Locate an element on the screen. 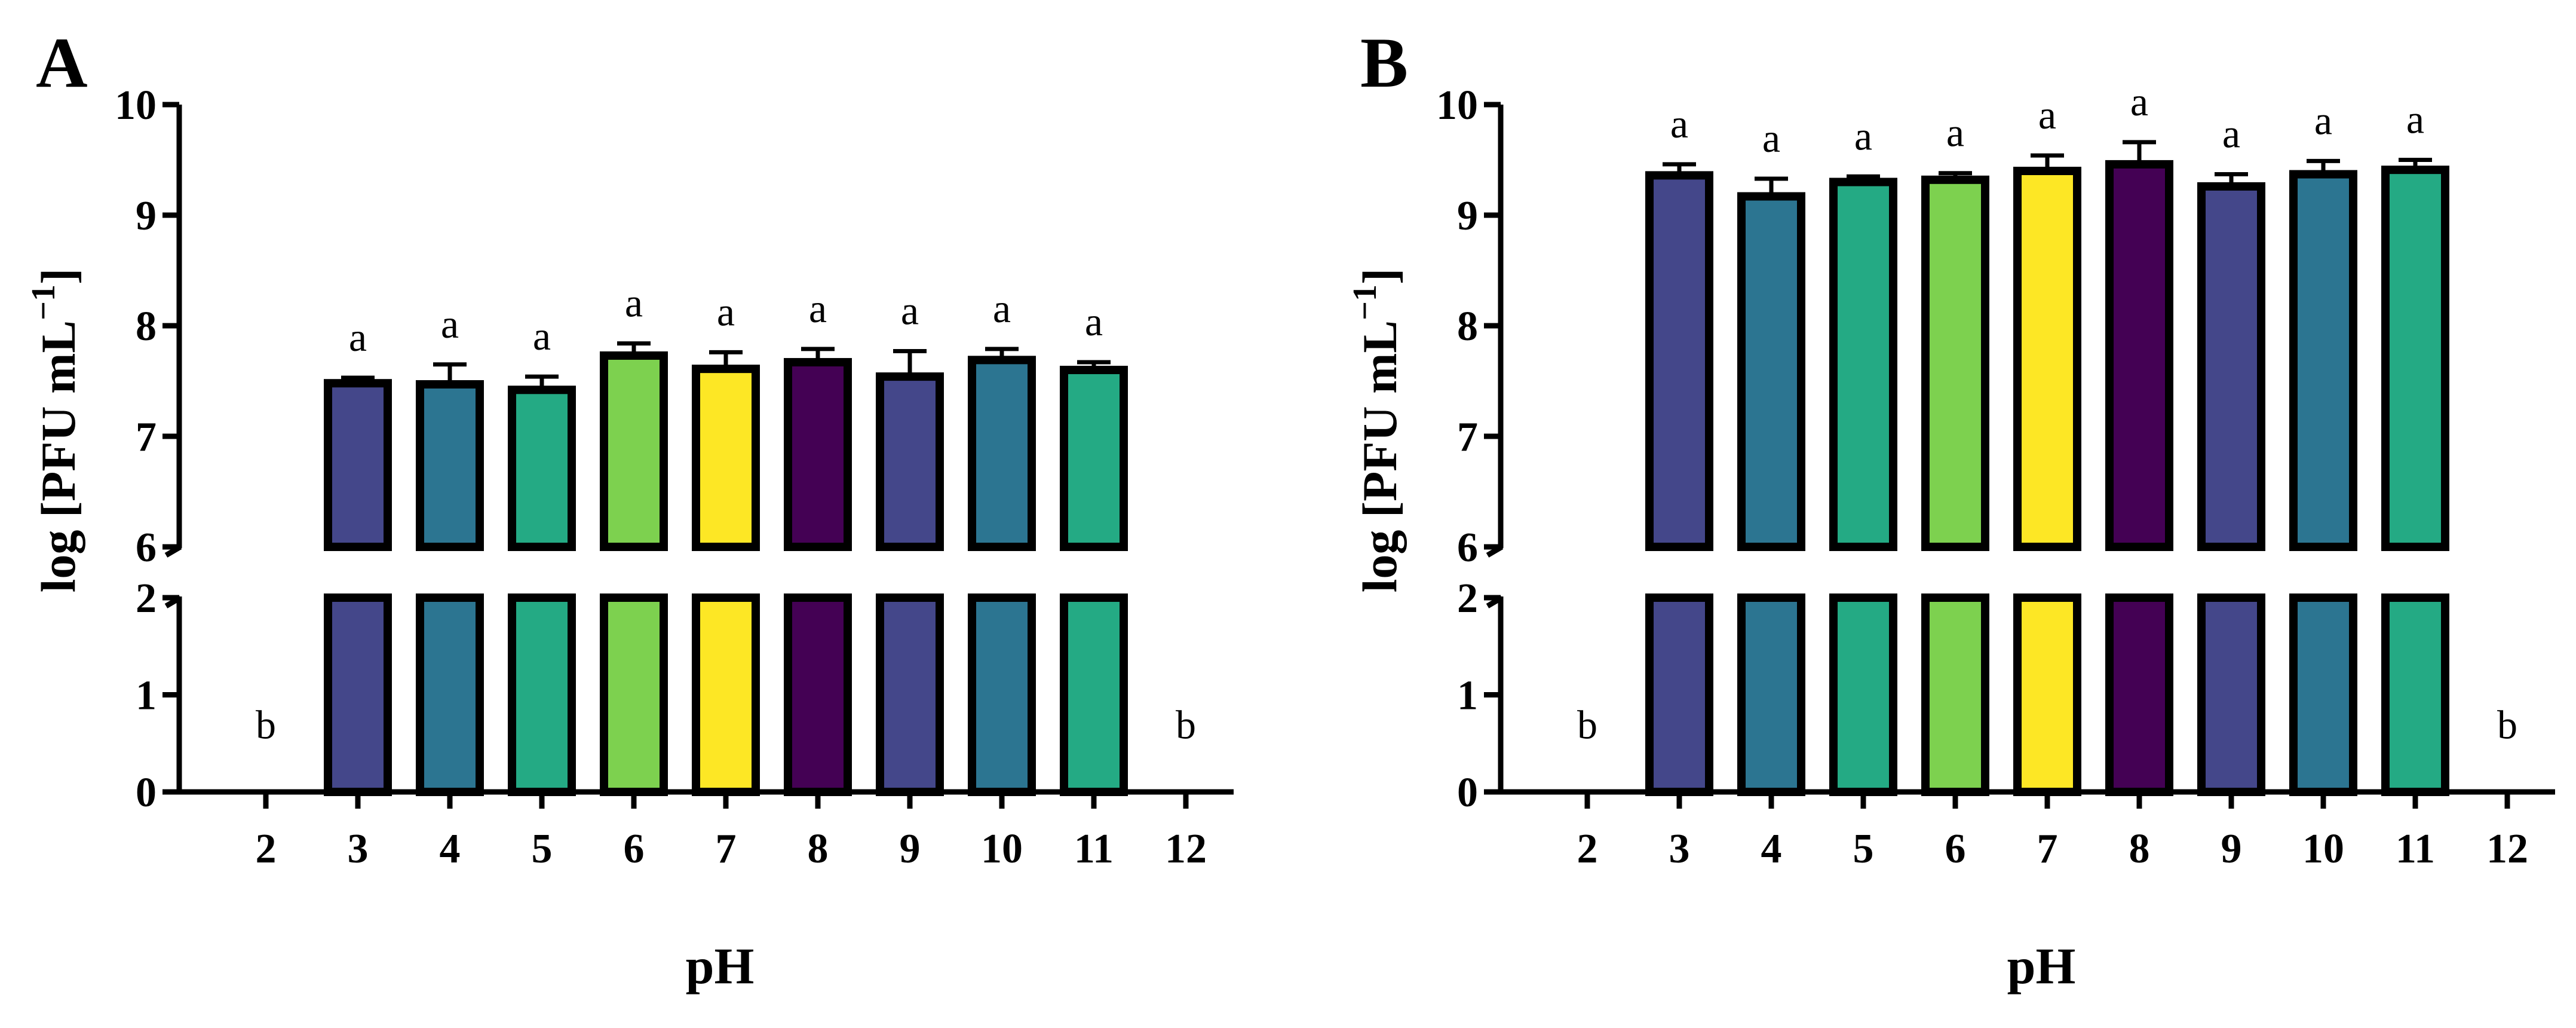 This screenshot has height=1028, width=2576. panel-label: B is located at coordinates (1384, 63).